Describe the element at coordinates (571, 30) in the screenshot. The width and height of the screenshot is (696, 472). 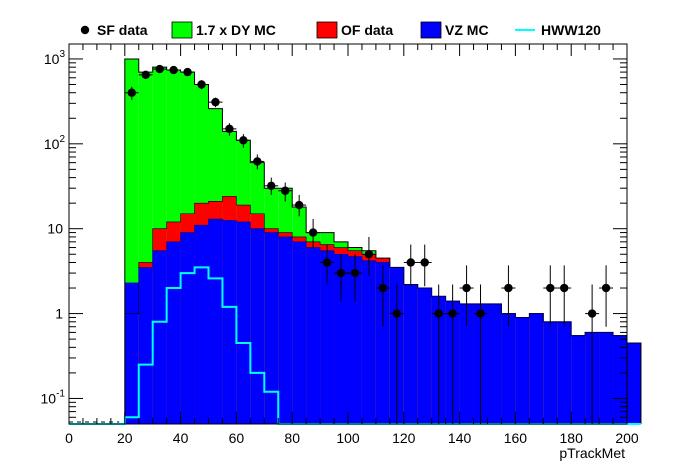
I see `legend-label: HWW120` at that location.